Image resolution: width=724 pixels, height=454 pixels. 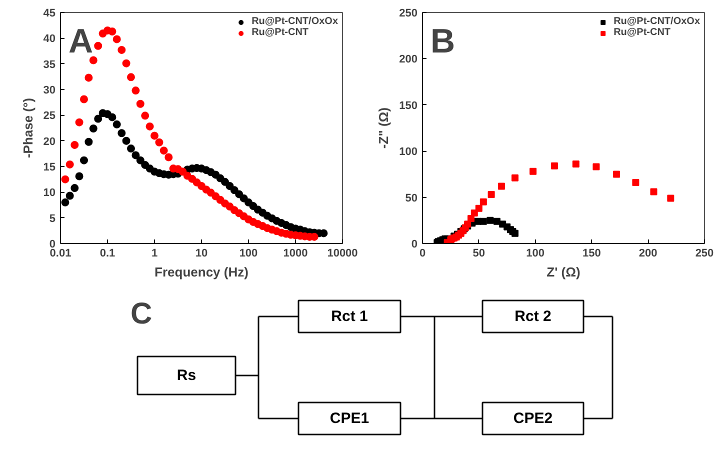 What do you see at coordinates (52, 218) in the screenshot?
I see `y-tick-label: 5` at bounding box center [52, 218].